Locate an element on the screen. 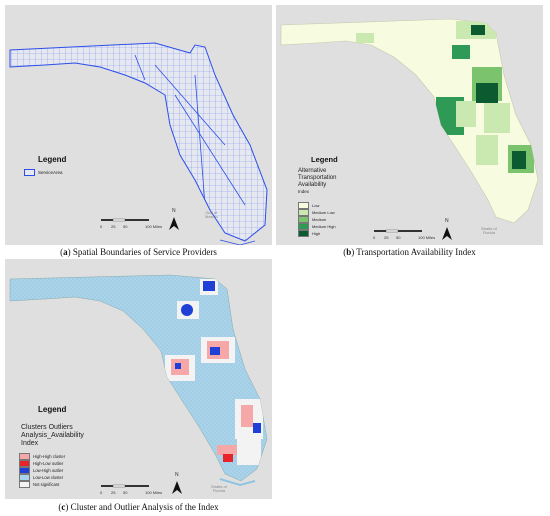  legend-label: Low is located at coordinates (316, 205).